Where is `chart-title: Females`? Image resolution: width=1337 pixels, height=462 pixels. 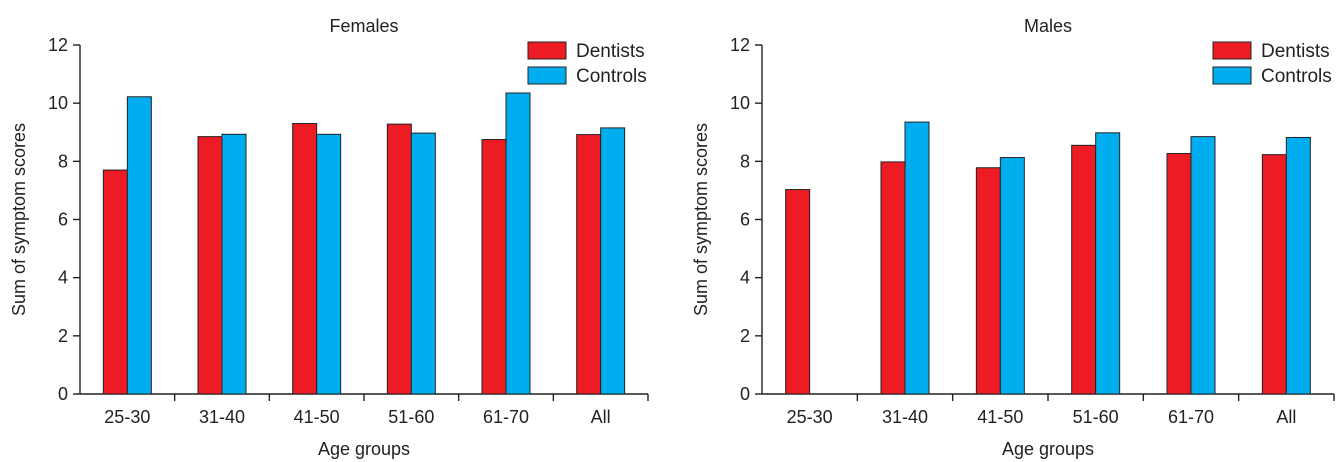 chart-title: Females is located at coordinates (363, 26).